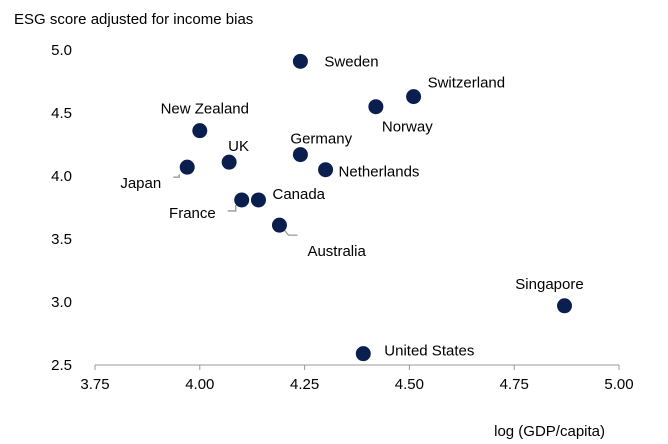 This screenshot has width=668, height=444. Describe the element at coordinates (187, 167) in the screenshot. I see `point-japan` at that location.